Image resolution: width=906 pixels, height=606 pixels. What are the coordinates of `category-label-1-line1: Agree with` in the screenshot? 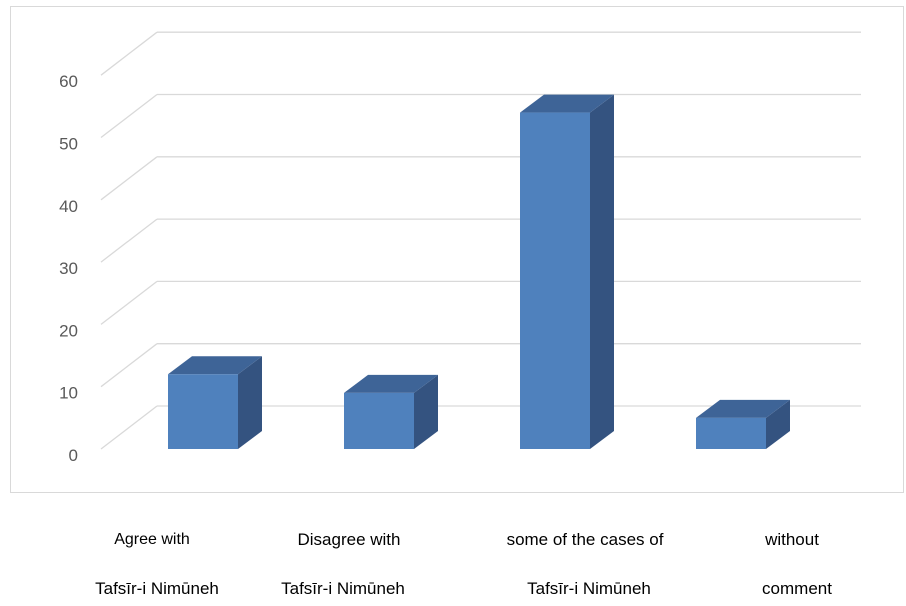 It's located at (152, 539).